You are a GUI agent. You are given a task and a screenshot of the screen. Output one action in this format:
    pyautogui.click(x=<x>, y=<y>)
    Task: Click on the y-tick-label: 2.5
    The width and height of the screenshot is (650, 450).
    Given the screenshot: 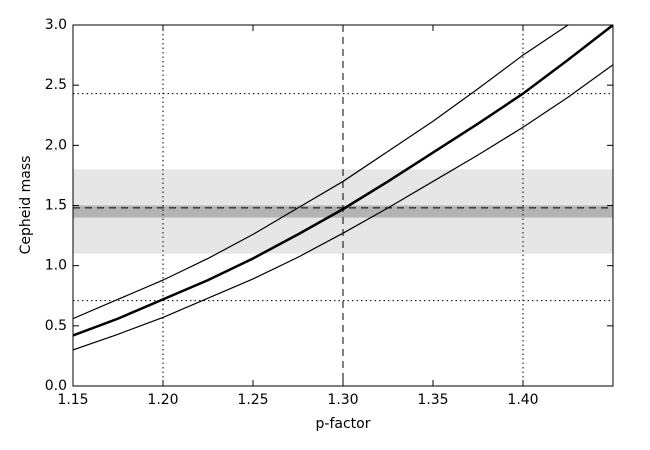 What is the action you would take?
    pyautogui.click(x=56, y=85)
    